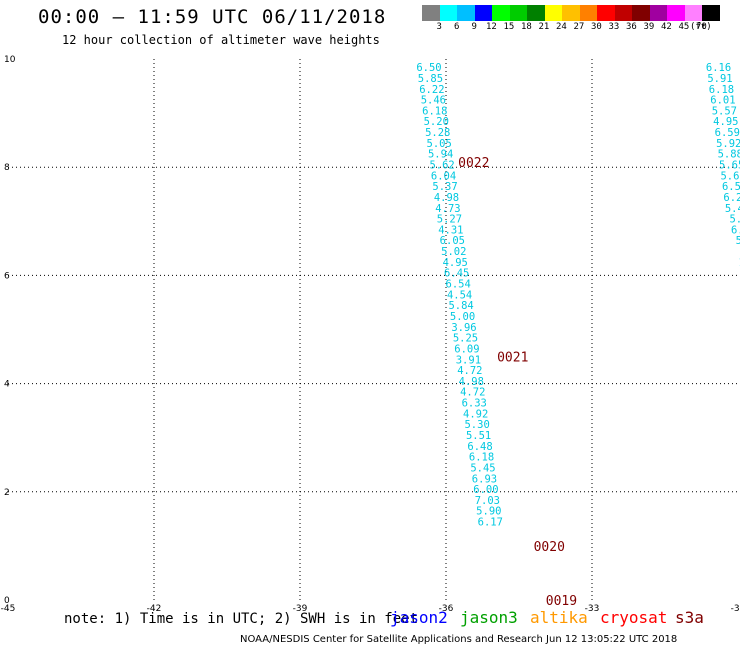  What do you see at coordinates (488, 512) in the screenshot?
I see `wave-height-value: 5.90` at bounding box center [488, 512].